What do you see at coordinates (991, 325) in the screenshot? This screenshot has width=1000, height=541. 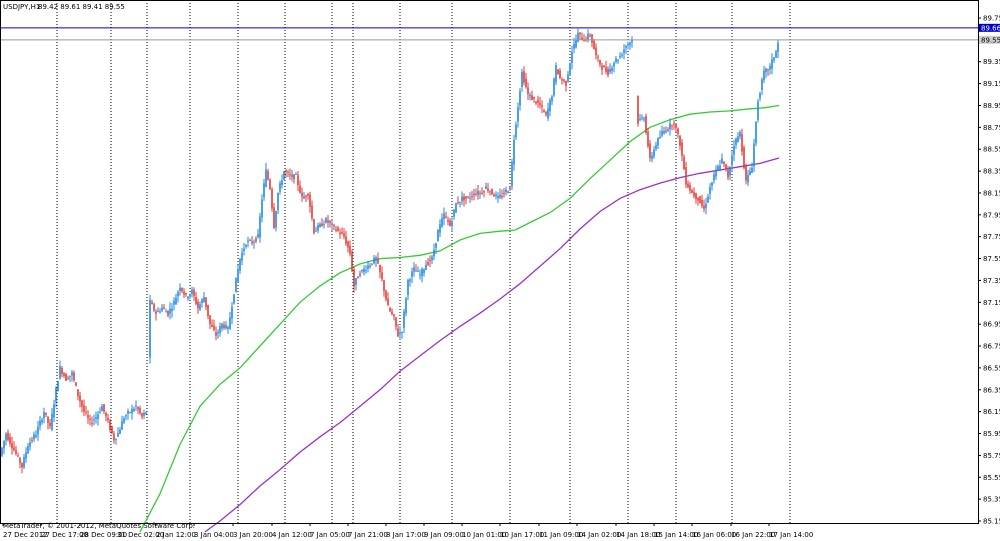 I see `y-tick-label: 86.95` at bounding box center [991, 325].